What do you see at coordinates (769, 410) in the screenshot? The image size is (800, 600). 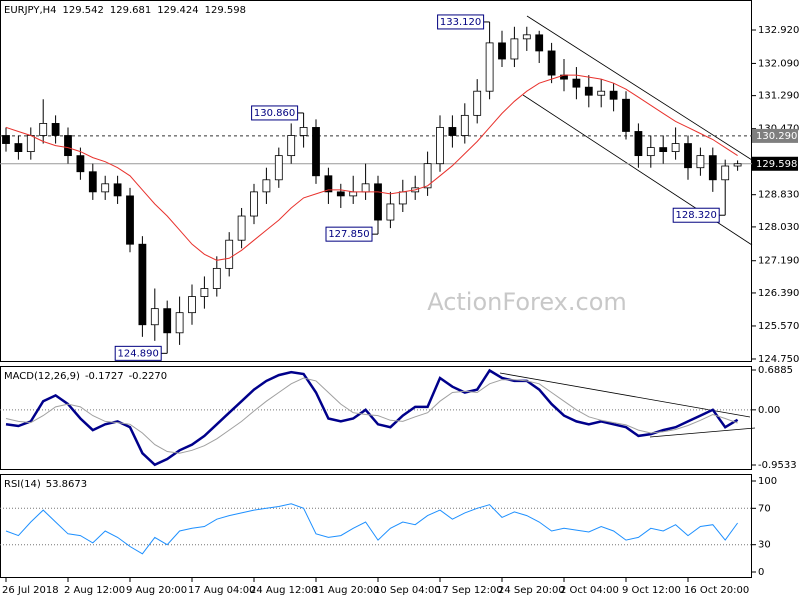 I see `y-tick-label: 0.00` at bounding box center [769, 410].